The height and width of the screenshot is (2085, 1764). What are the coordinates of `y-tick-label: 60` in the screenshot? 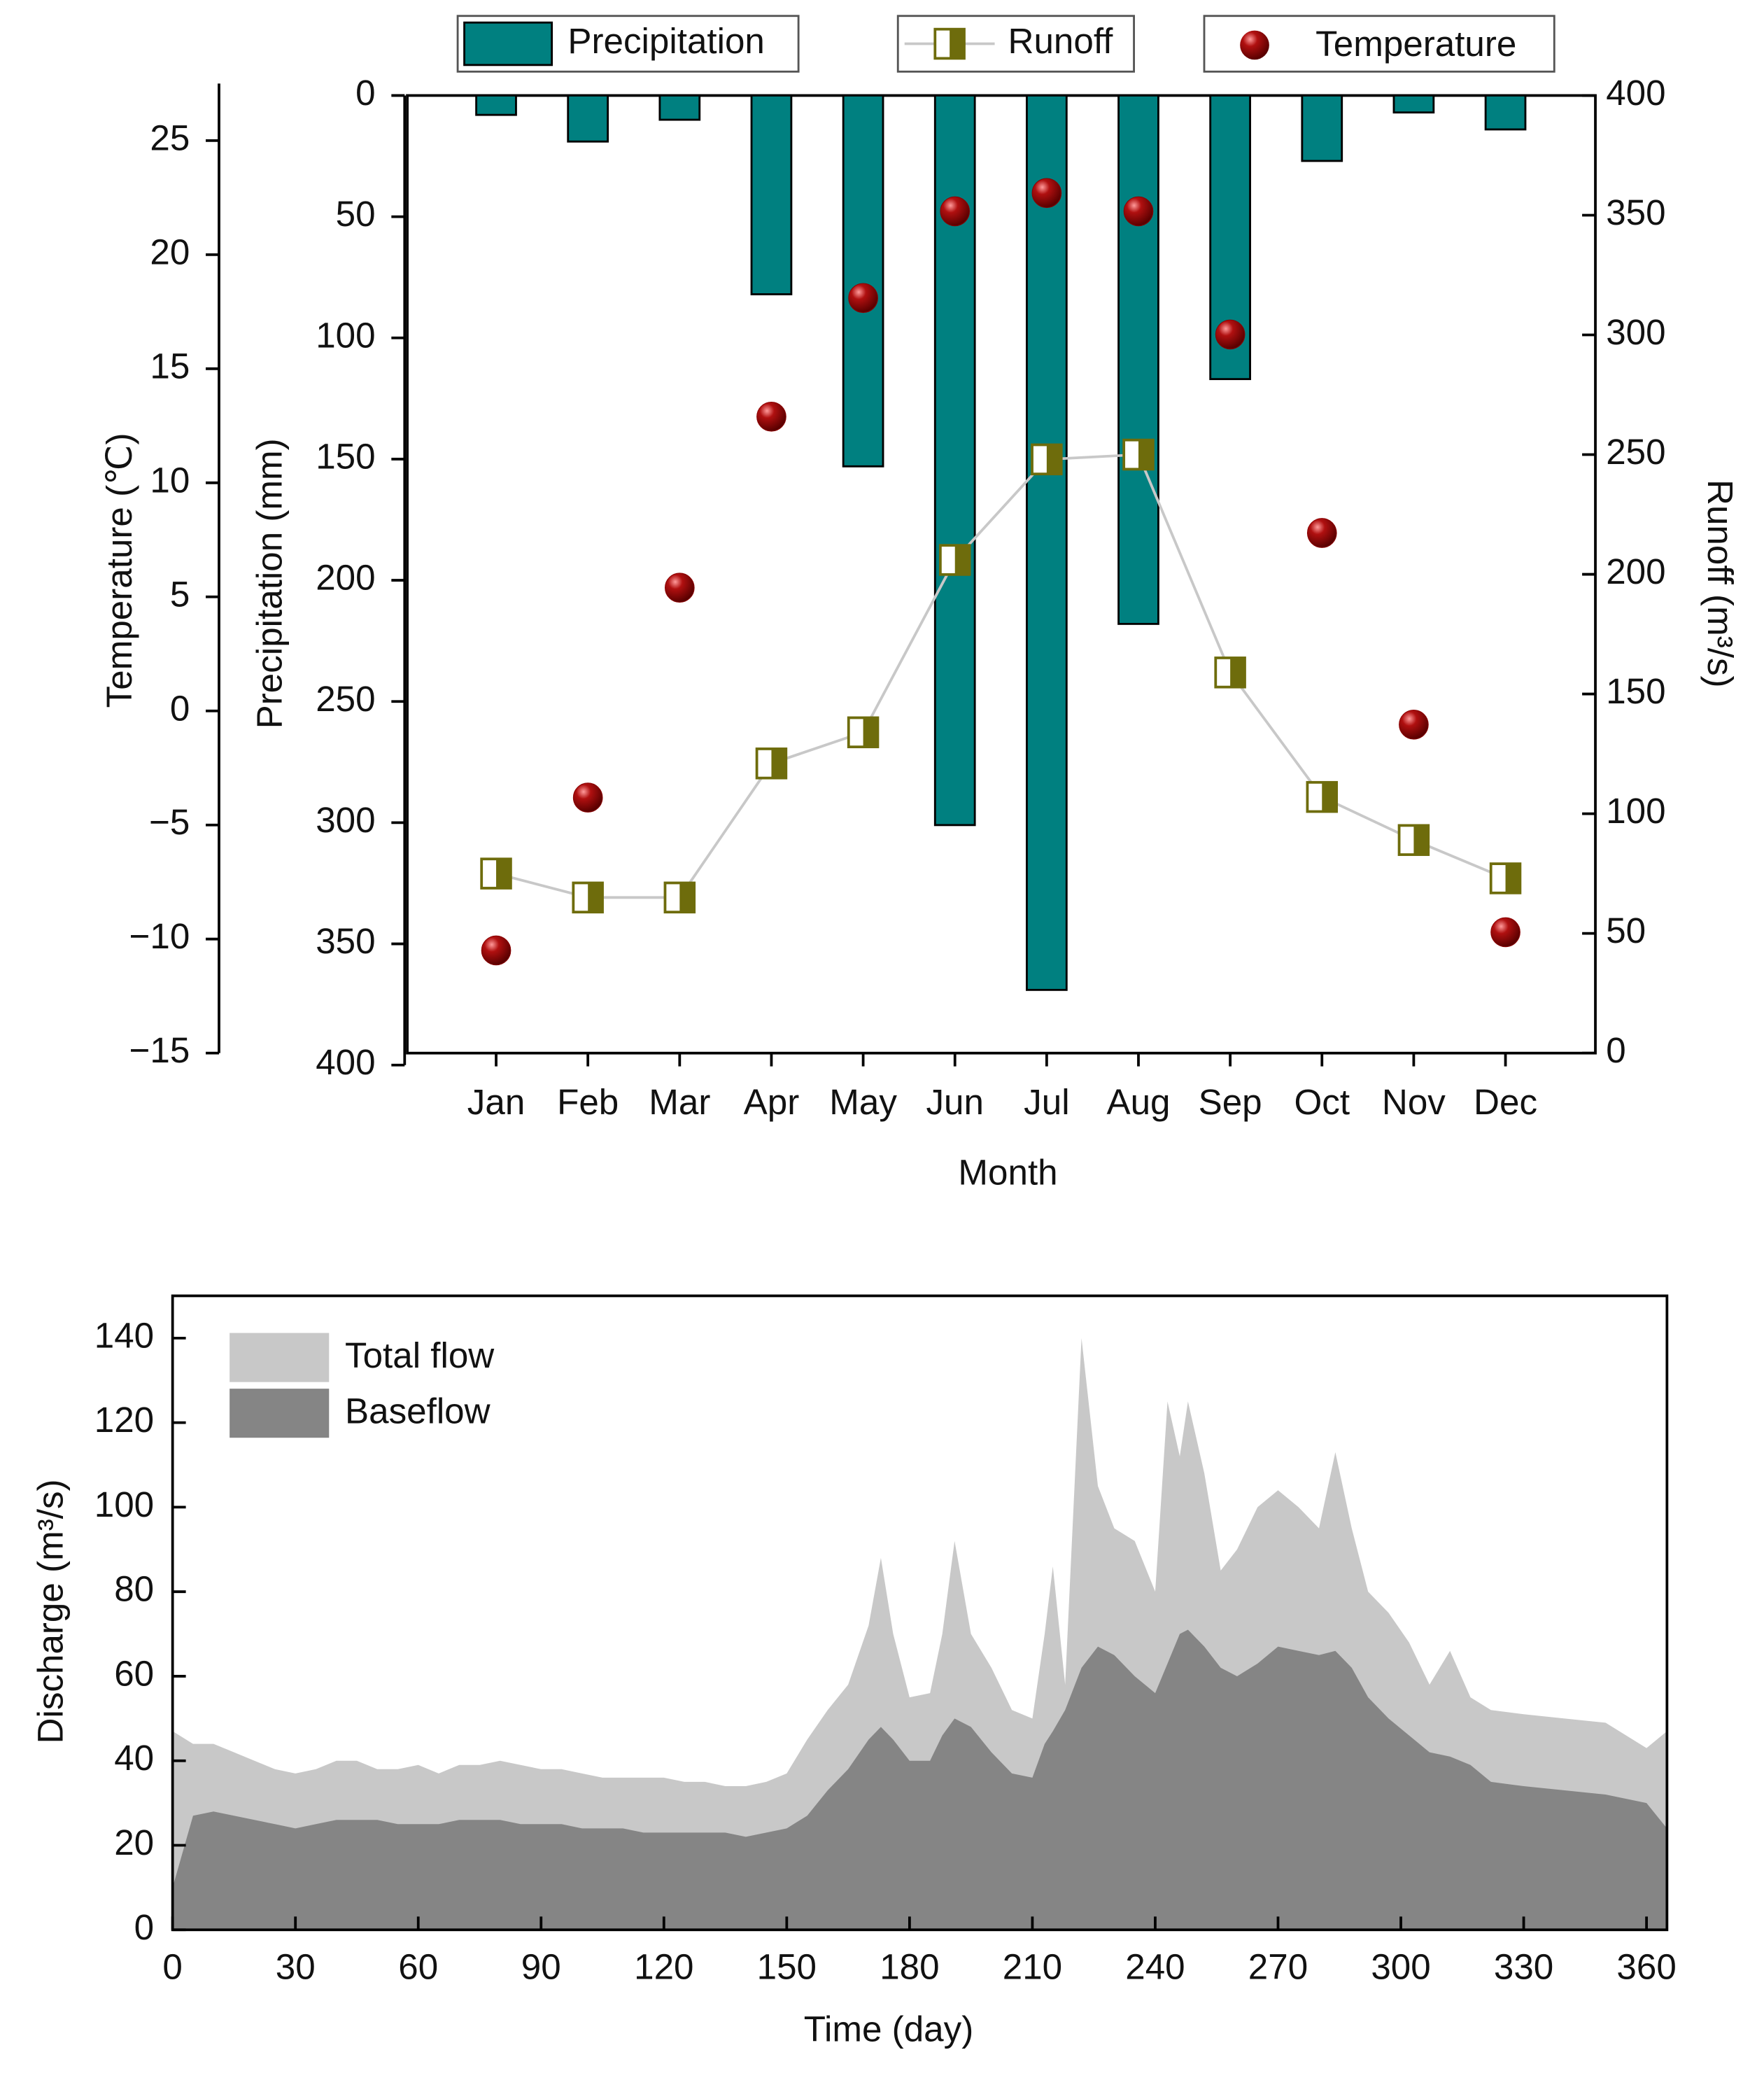 It's located at (134, 1673).